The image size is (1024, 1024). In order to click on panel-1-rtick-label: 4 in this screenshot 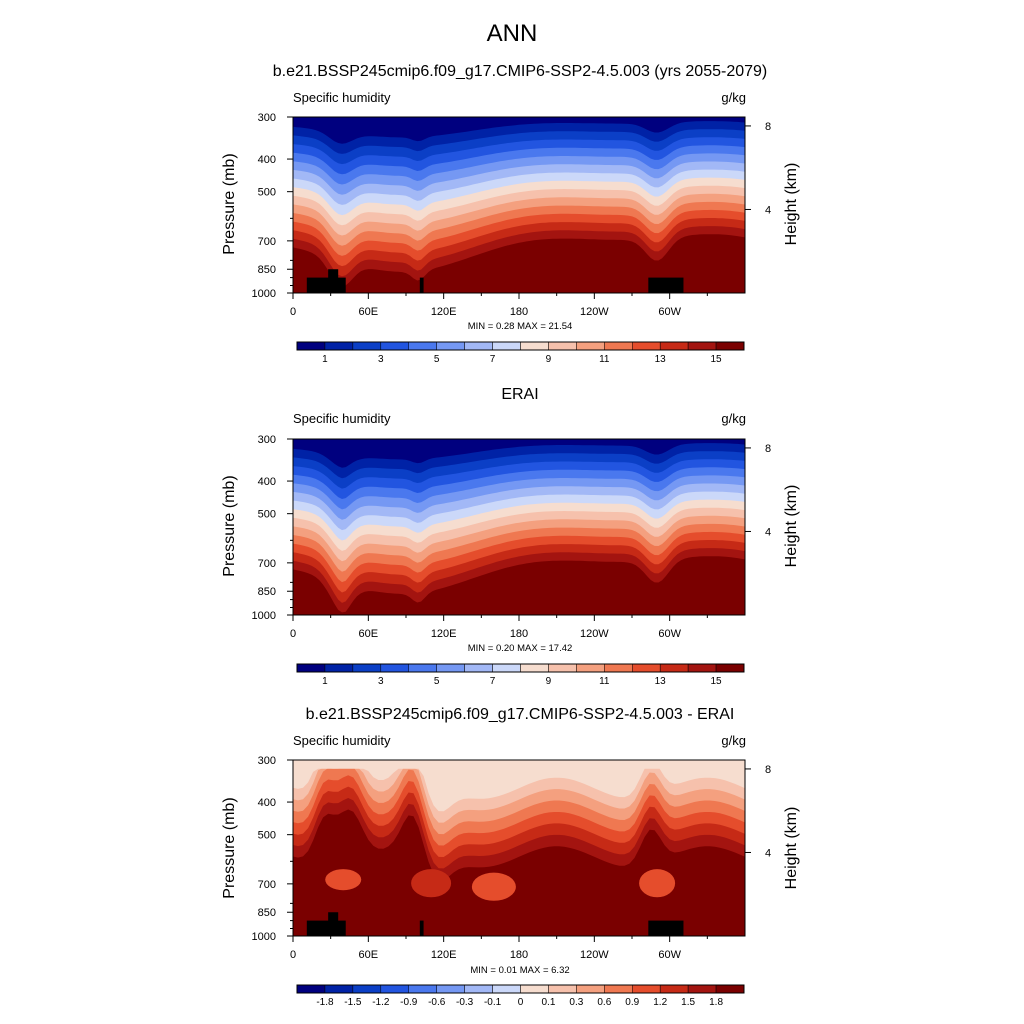, I will do `click(768, 210)`.